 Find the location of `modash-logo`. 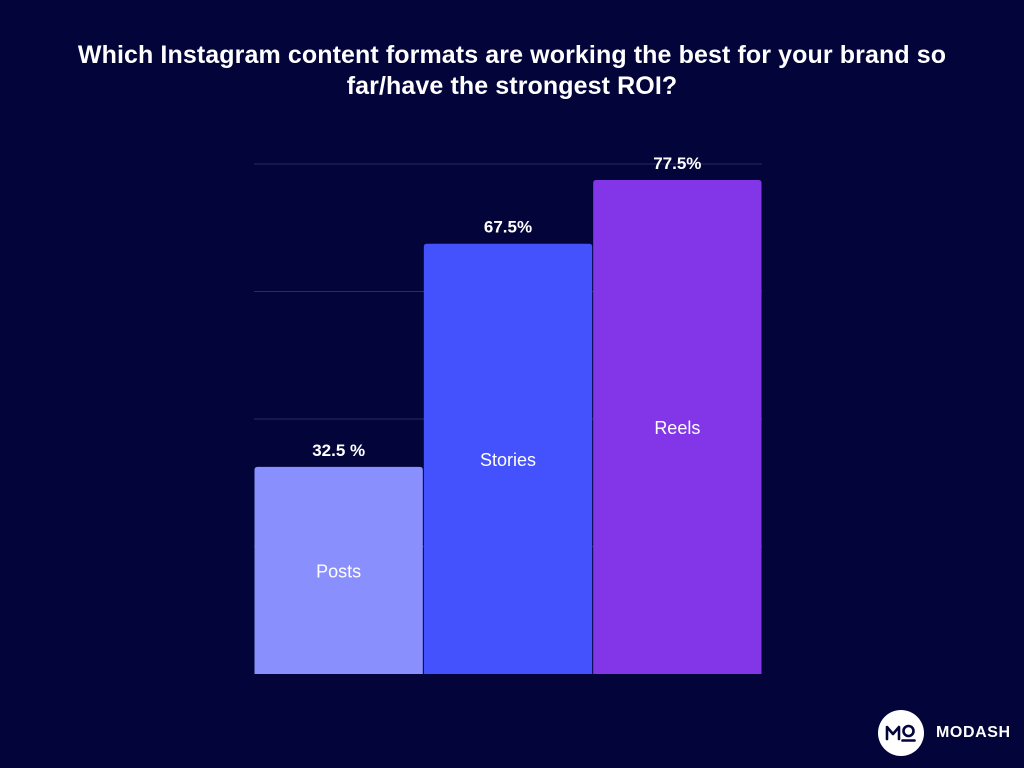

modash-logo is located at coordinates (901, 733).